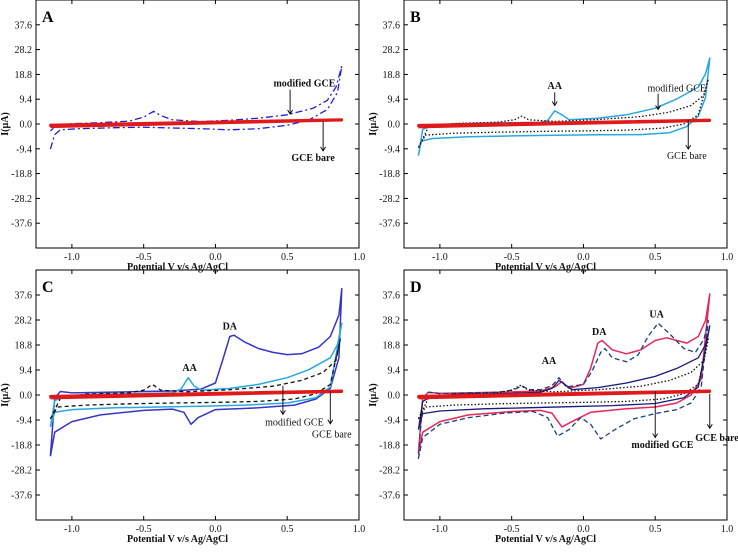  I want to click on panel-letter: B, so click(415, 17).